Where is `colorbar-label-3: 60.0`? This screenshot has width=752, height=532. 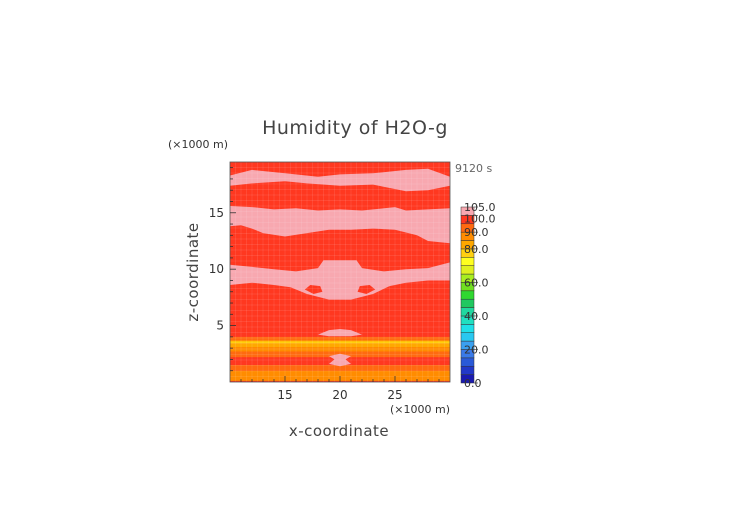
colorbar-label-3: 60.0 is located at coordinates (476, 282).